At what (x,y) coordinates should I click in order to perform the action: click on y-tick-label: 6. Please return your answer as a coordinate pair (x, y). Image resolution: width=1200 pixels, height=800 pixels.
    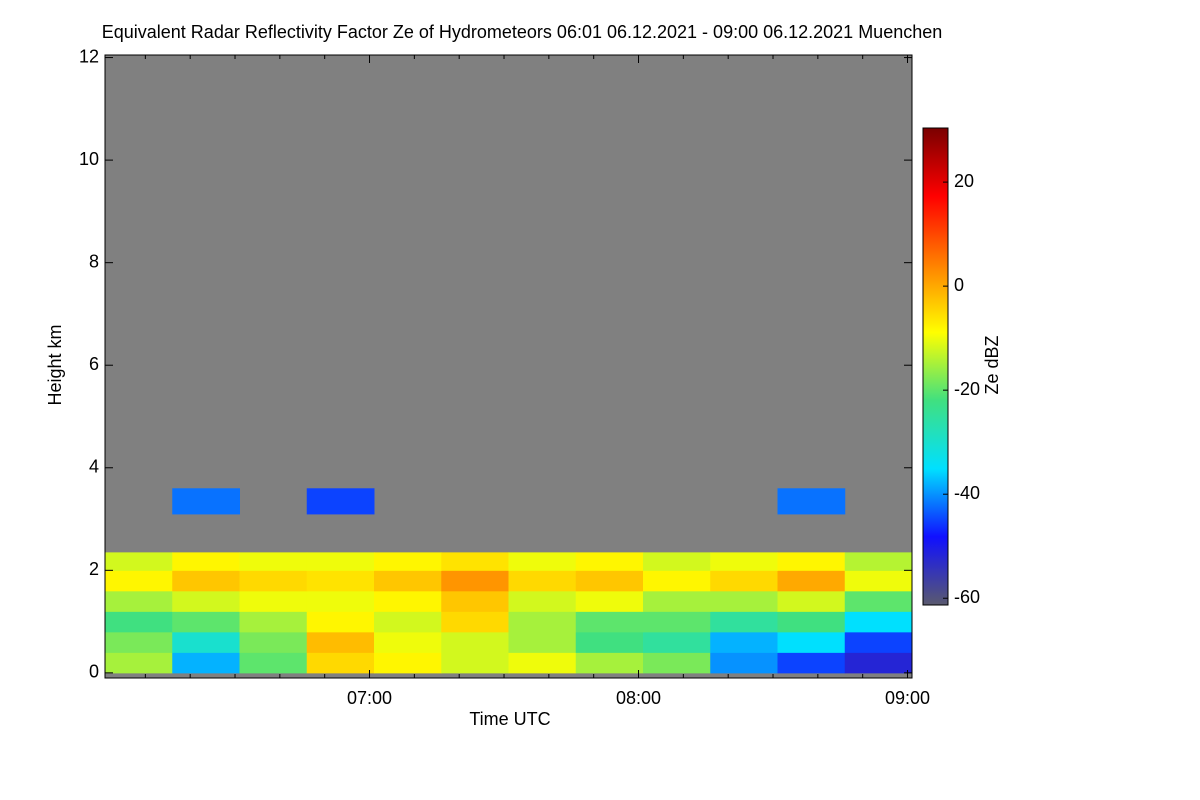
    Looking at the image, I should click on (94, 364).